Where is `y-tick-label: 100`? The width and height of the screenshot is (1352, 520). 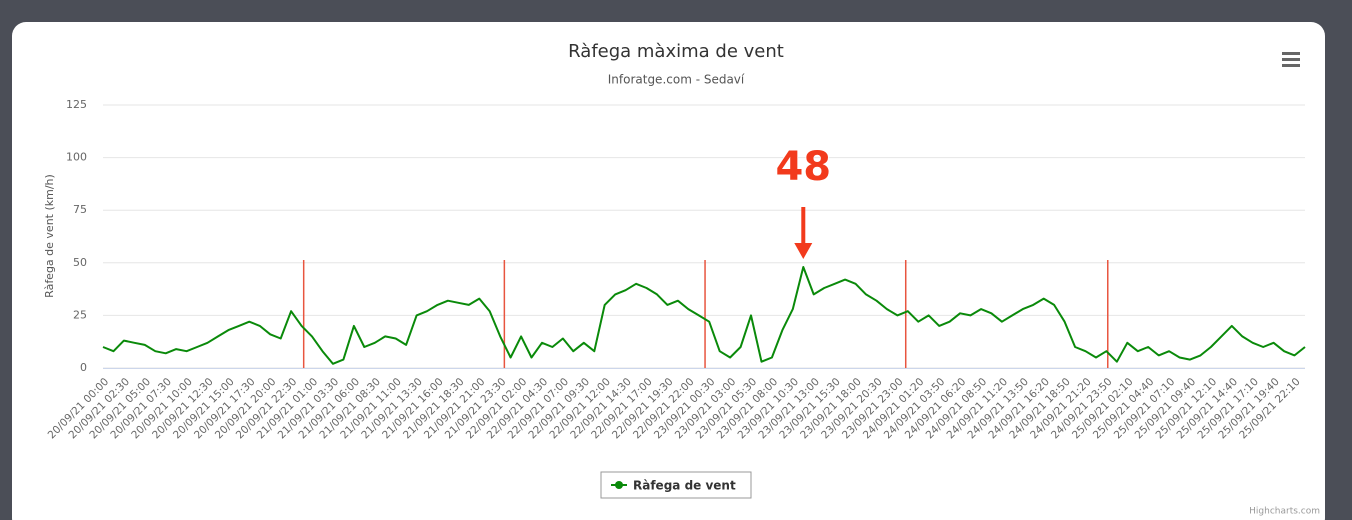
y-tick-label: 100 is located at coordinates (76, 157).